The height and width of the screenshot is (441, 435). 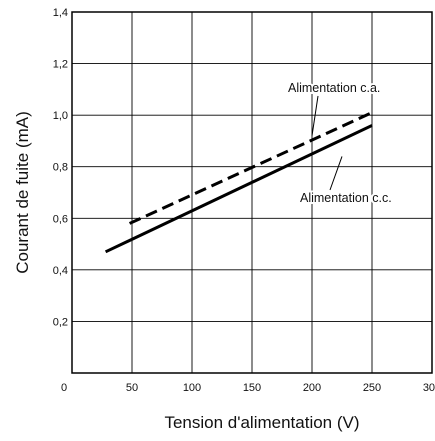 I want to click on annotation-label: Alimentation c.c., so click(x=346, y=198).